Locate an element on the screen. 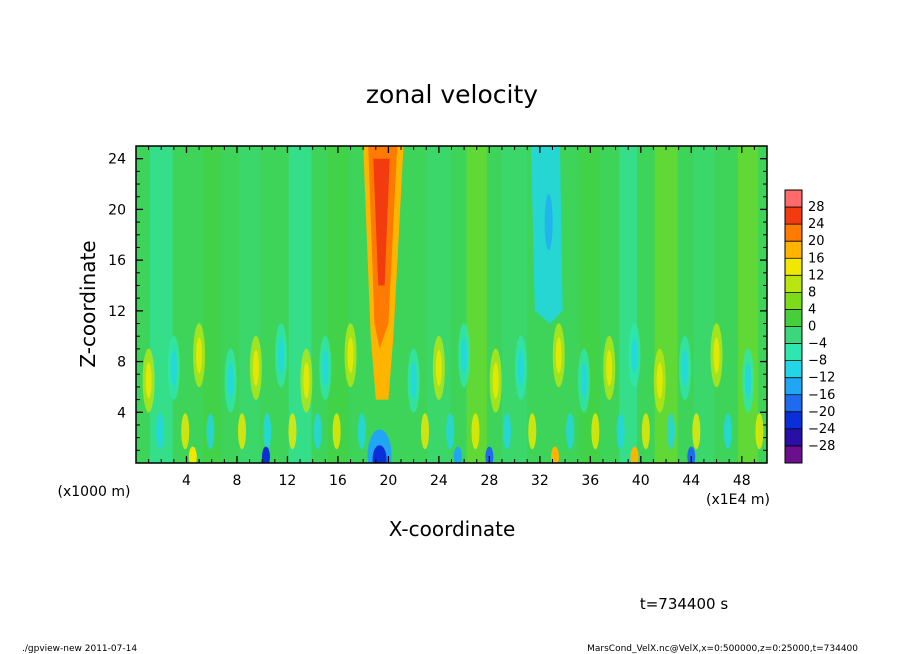 The height and width of the screenshot is (654, 904). time-label: t=734400 s is located at coordinates (684, 604).